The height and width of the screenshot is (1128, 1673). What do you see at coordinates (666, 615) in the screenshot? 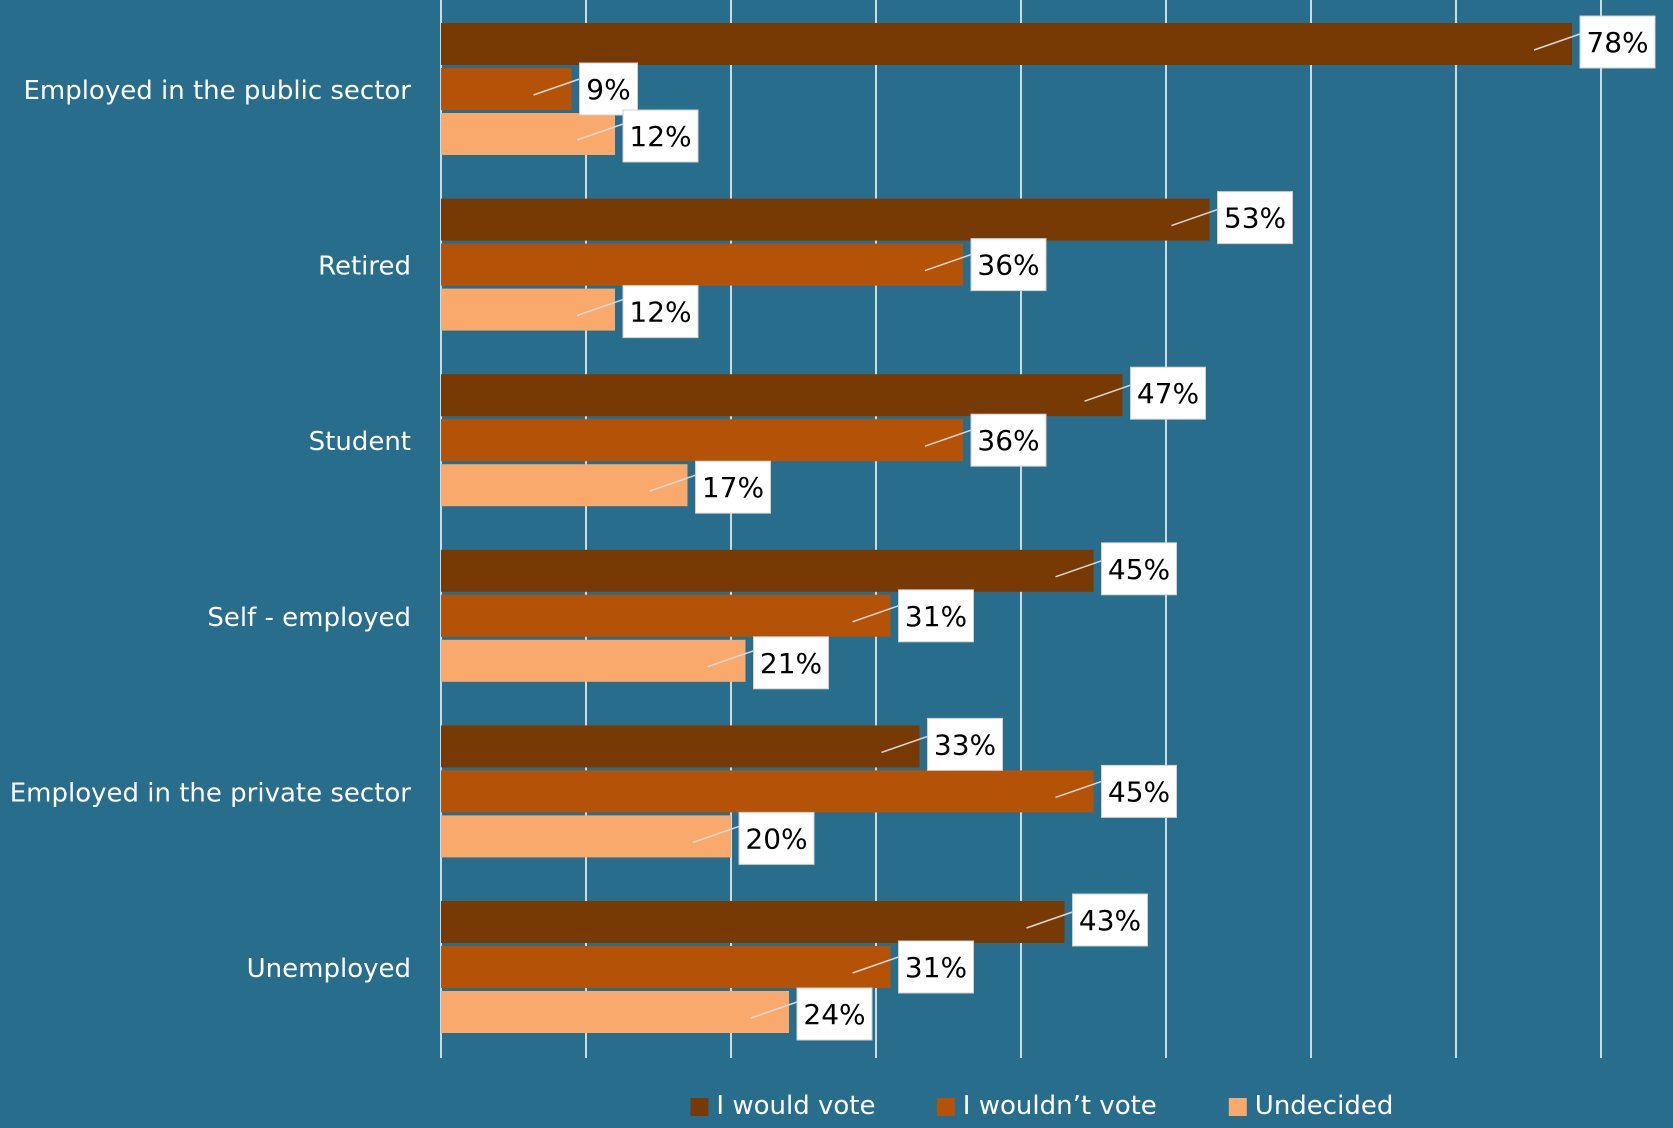
I see `bar-self-employed-i-wouldn-t-vote` at bounding box center [666, 615].